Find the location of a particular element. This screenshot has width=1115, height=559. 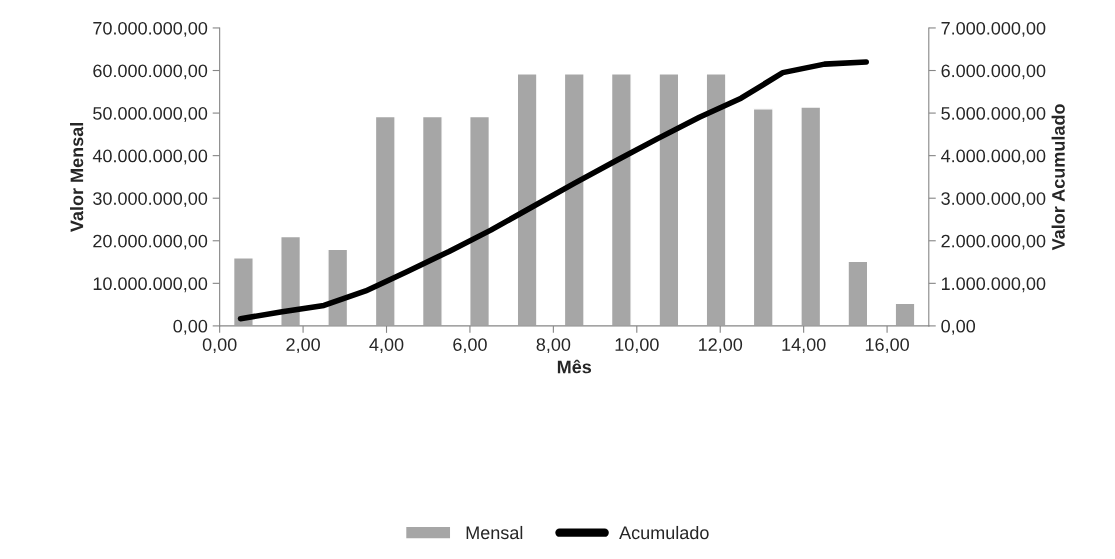

y2-tick-label: 6.000.000,00 is located at coordinates (993, 72).